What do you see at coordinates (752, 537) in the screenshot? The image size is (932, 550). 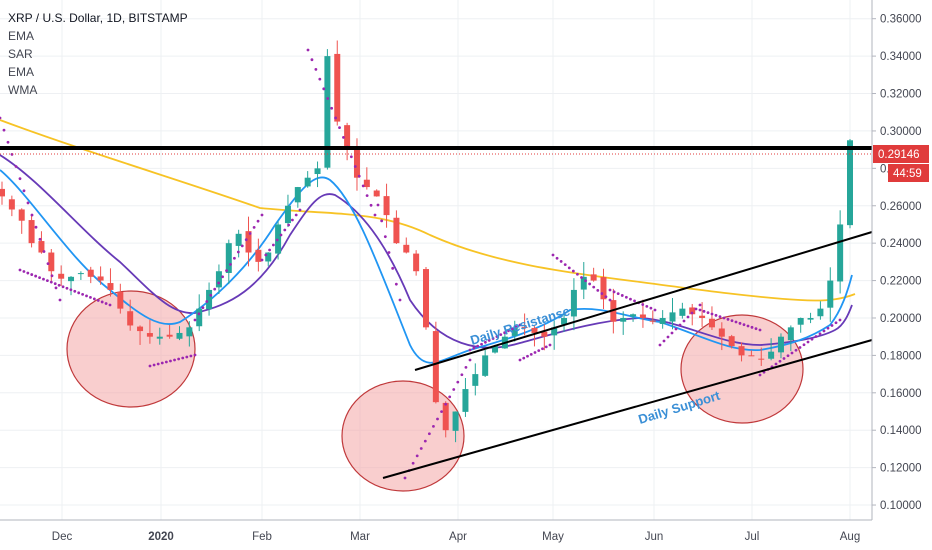 I see `x-tick-label: Jul` at bounding box center [752, 537].